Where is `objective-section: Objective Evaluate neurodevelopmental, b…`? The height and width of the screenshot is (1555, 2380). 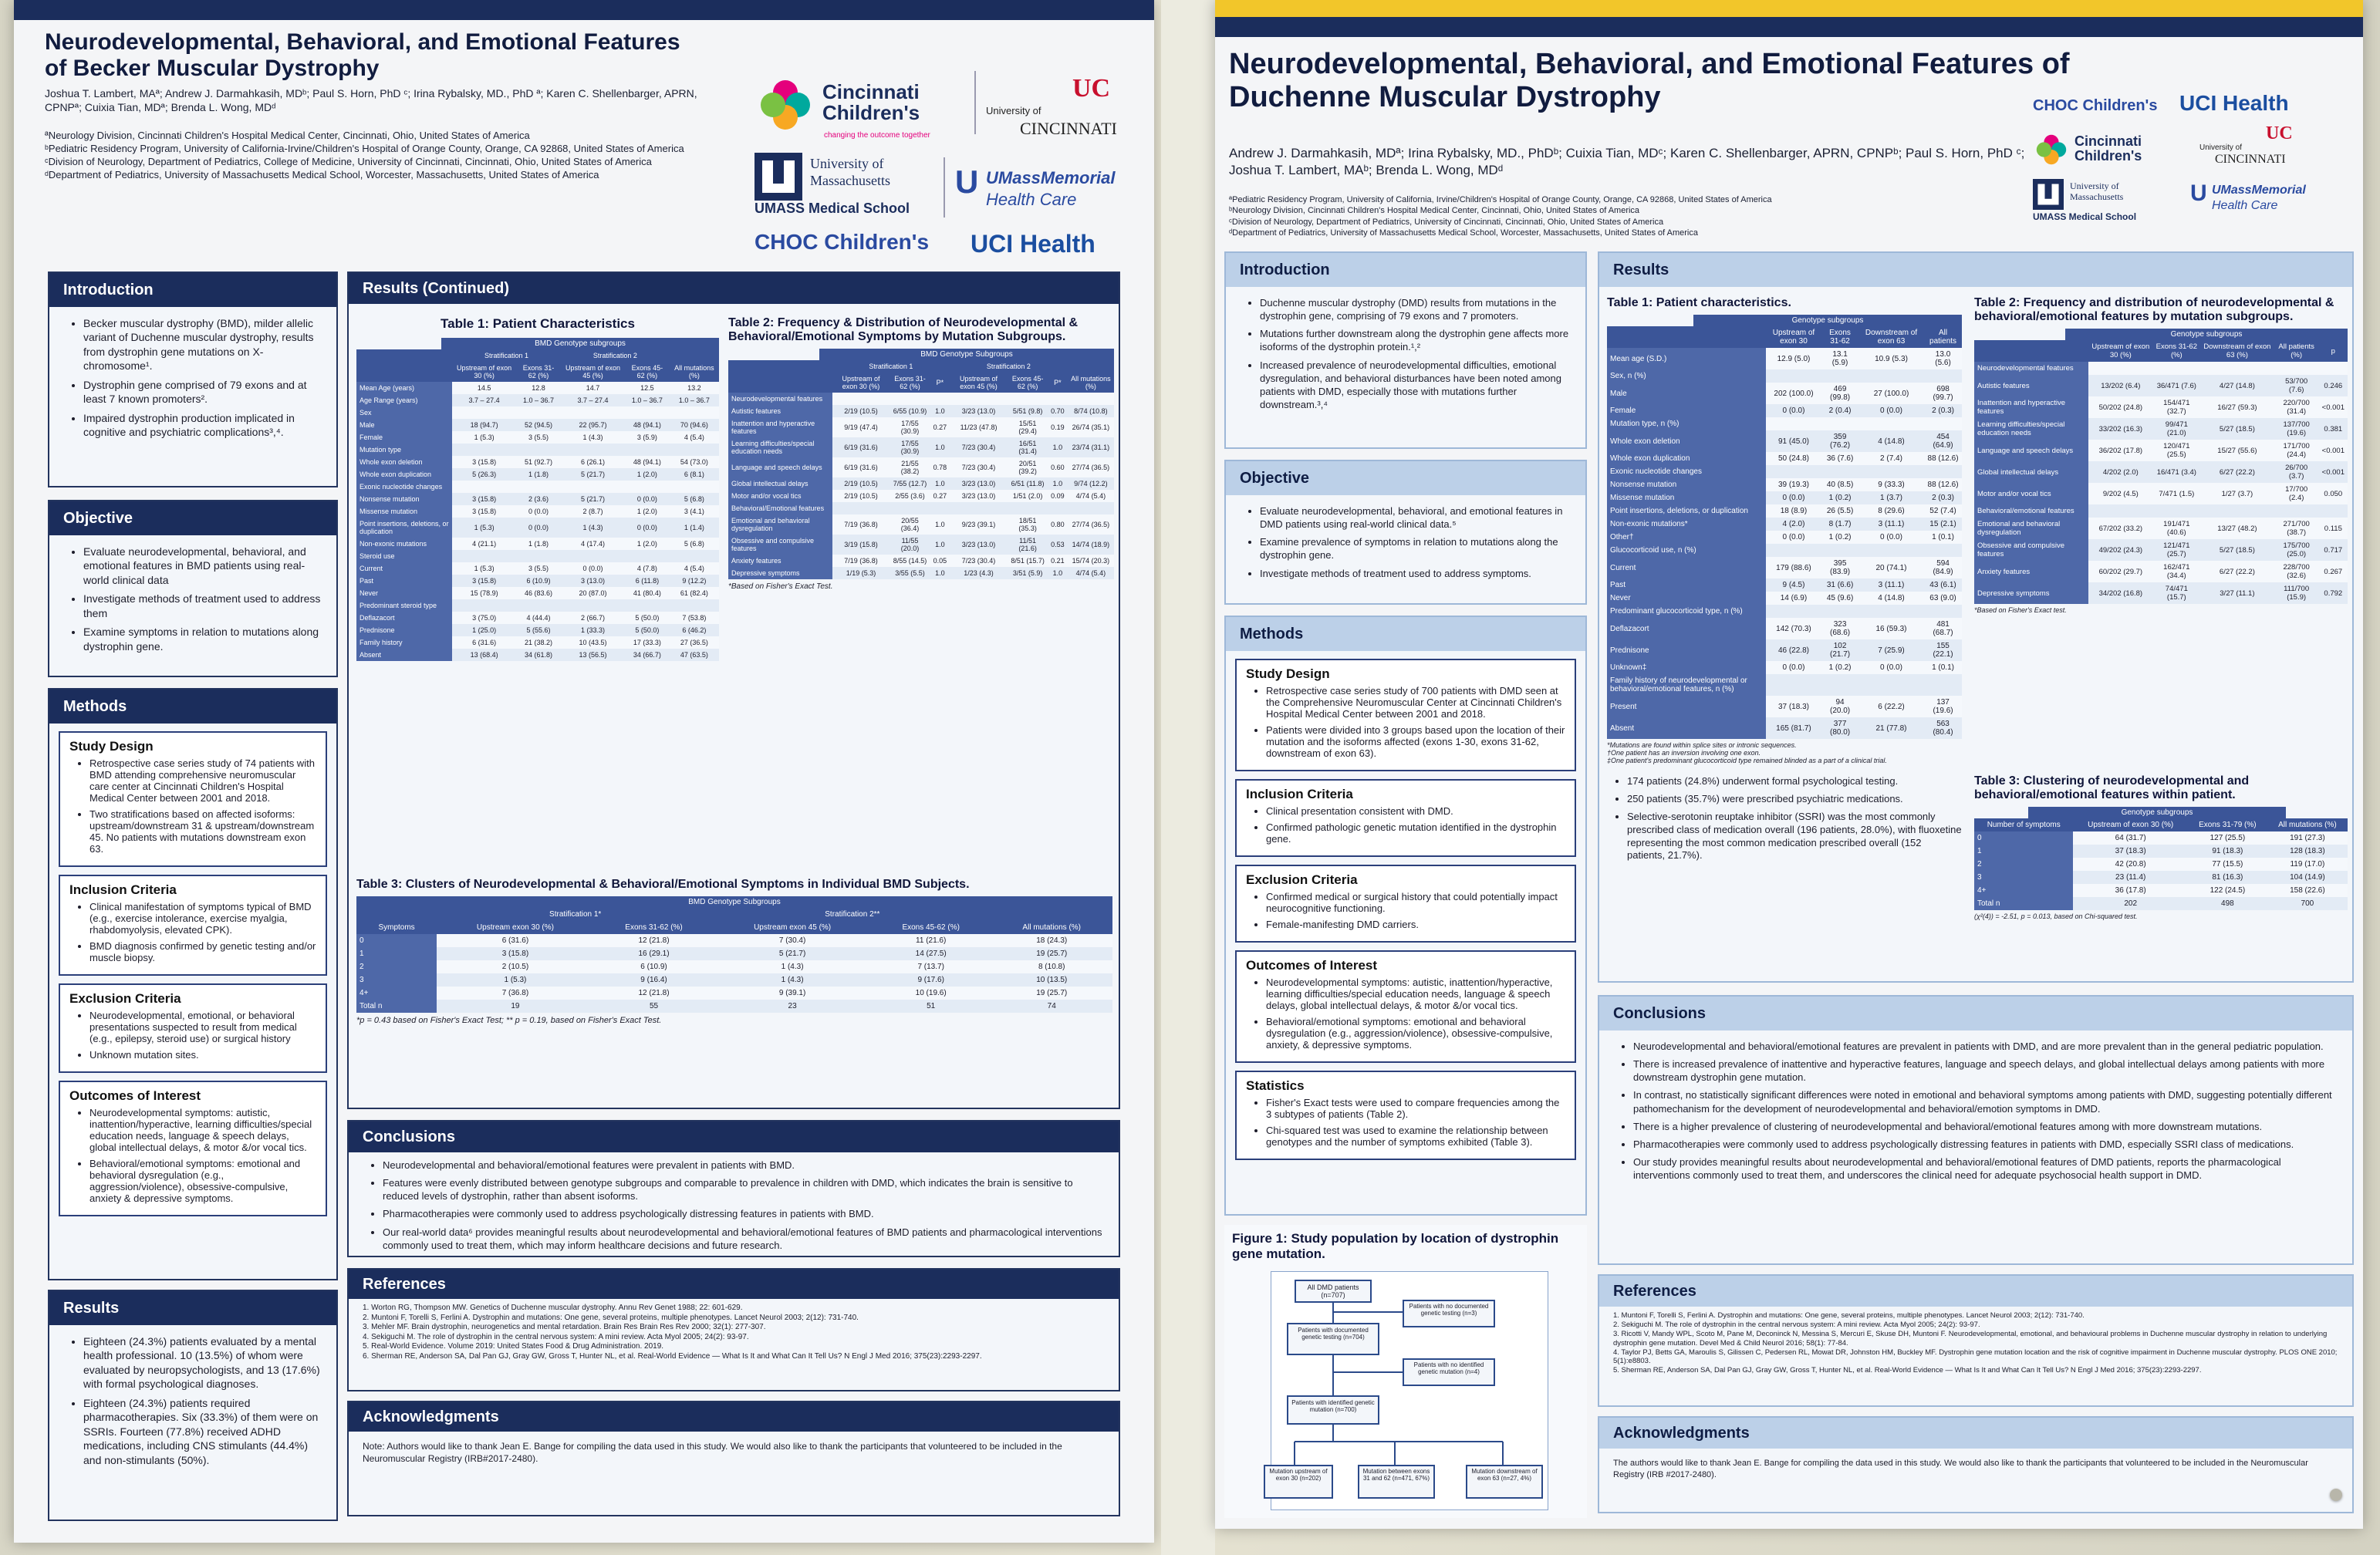
objective-section: Objective Evaluate neurodevelopmental, b… is located at coordinates (1405, 533).